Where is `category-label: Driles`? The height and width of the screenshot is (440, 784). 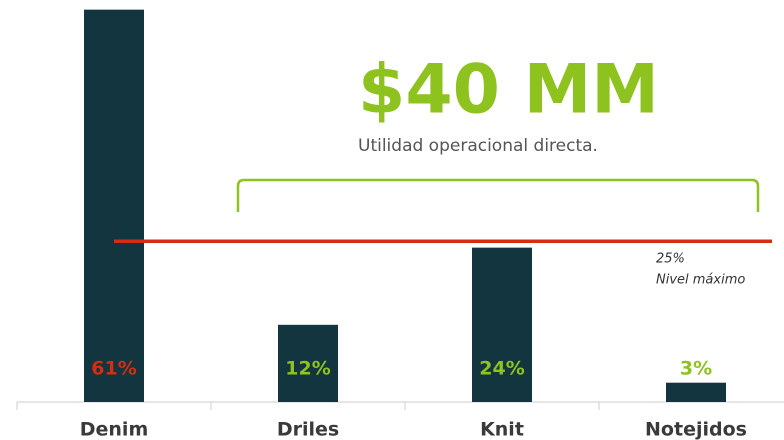
category-label: Driles is located at coordinates (308, 429).